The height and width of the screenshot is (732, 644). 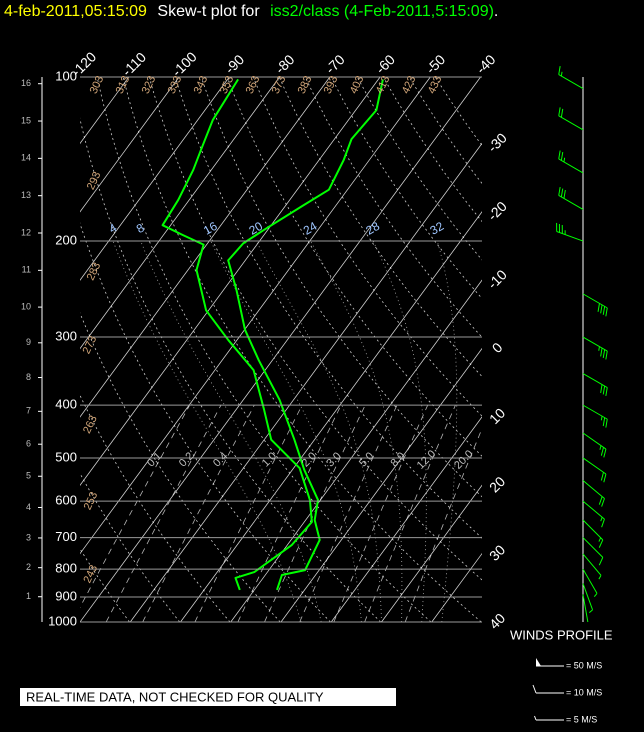 What do you see at coordinates (561, 634) in the screenshot?
I see `wind-title: WINDS PROFILE` at bounding box center [561, 634].